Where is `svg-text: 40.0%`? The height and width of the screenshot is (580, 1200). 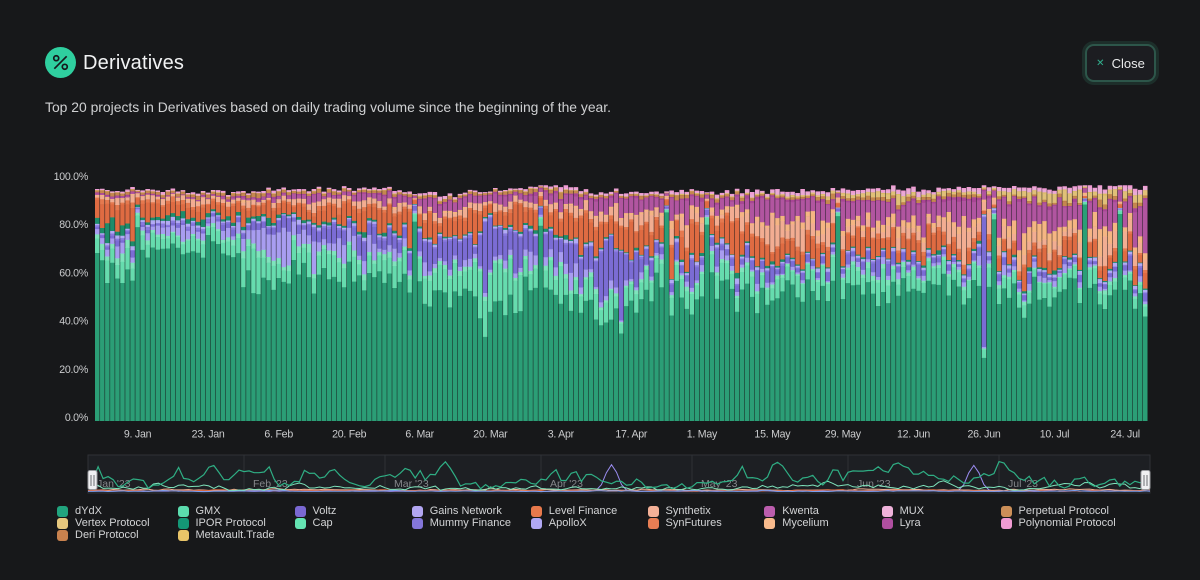
svg-text: 40.0% is located at coordinates (74, 322).